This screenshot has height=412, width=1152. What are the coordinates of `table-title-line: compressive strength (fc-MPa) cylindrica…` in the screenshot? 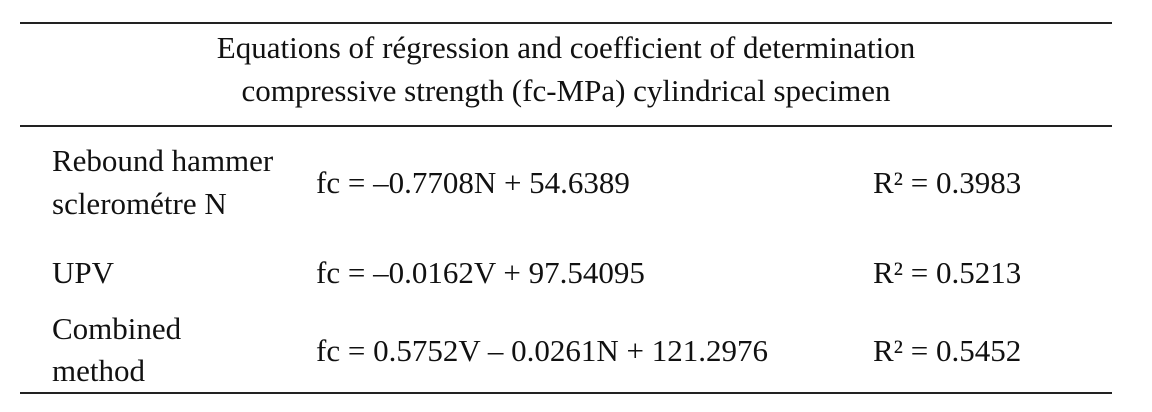 It's located at (566, 90).